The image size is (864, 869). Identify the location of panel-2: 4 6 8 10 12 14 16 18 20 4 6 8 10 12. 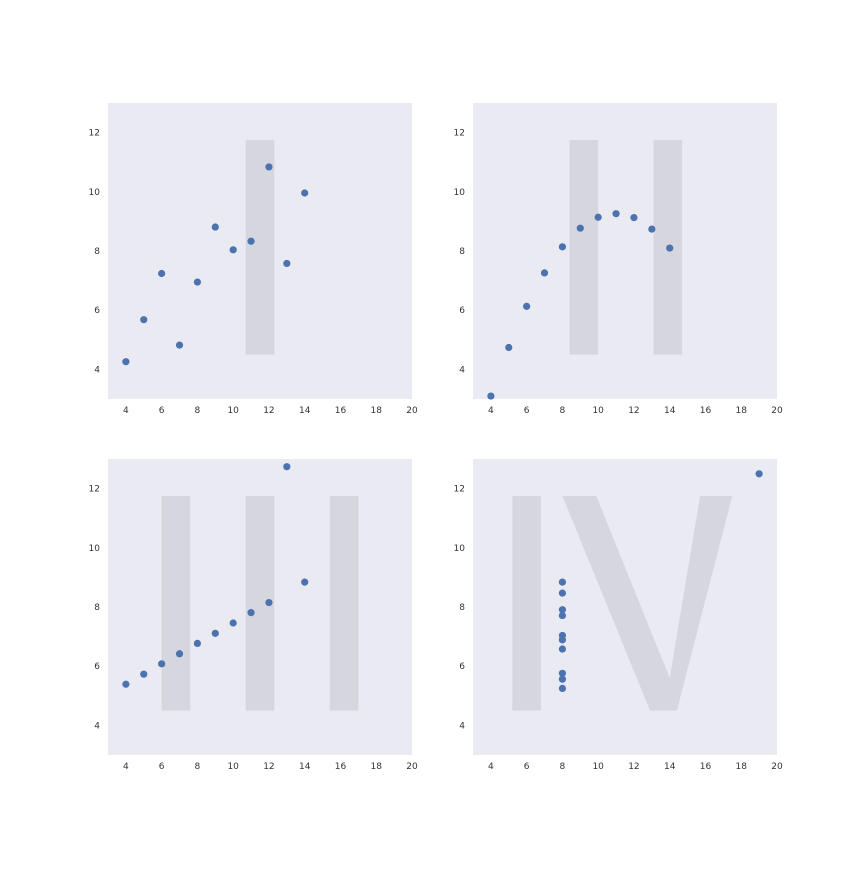
(618, 259).